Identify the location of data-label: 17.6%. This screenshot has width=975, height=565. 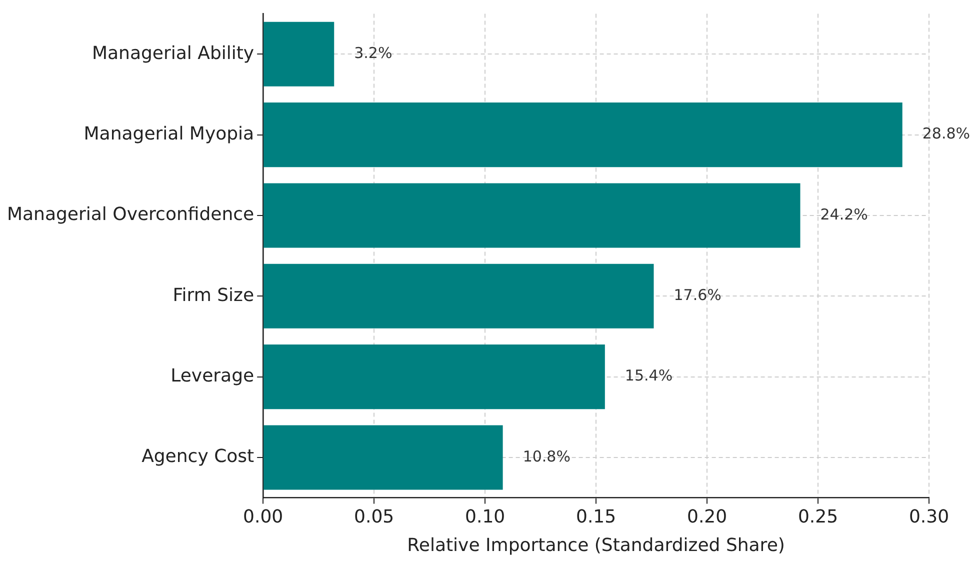
(698, 295).